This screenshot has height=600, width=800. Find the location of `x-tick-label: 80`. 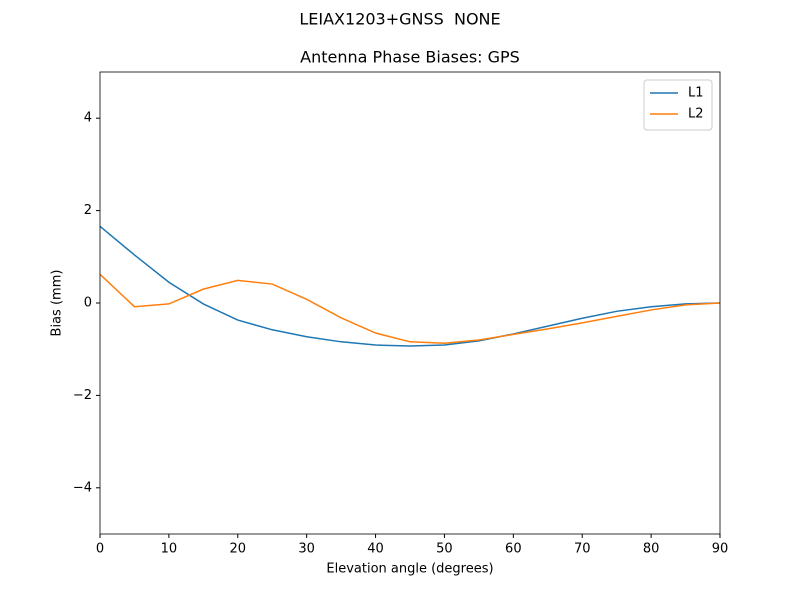

x-tick-label: 80 is located at coordinates (651, 549).